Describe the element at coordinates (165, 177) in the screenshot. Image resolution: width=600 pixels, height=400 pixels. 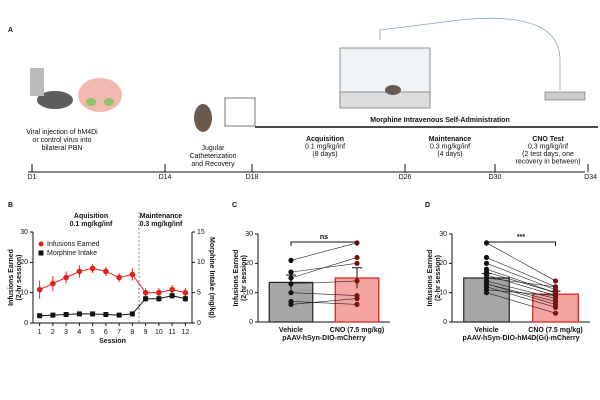
I see `day-label: D14` at that location.